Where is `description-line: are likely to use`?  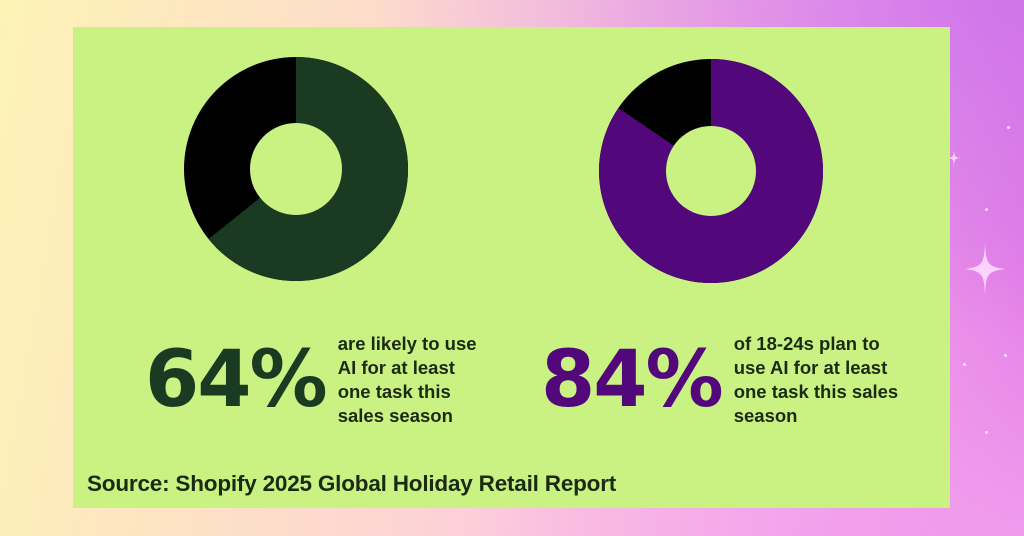
description-line: are likely to use is located at coordinates (407, 343).